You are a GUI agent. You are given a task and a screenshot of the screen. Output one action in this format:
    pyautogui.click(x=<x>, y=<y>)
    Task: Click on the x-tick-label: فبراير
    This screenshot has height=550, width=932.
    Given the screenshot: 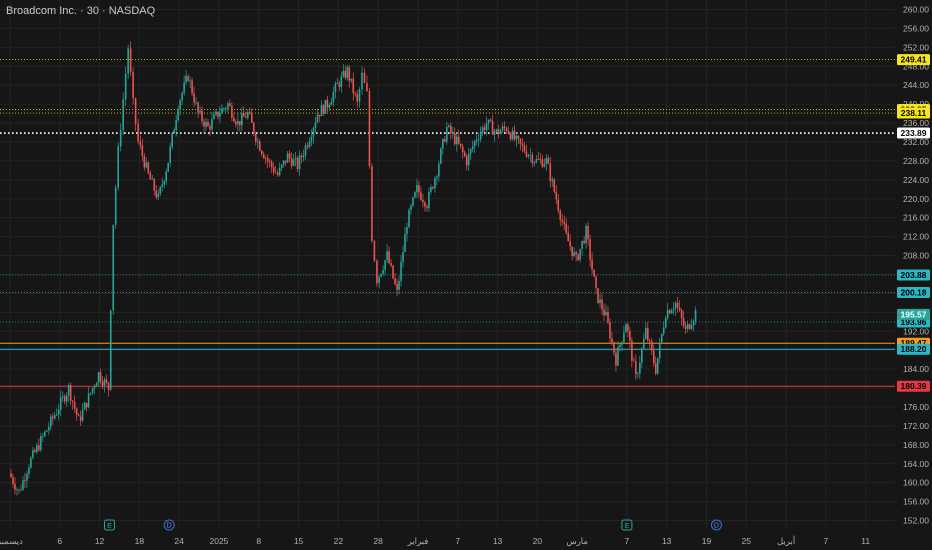 What is the action you would take?
    pyautogui.click(x=418, y=541)
    